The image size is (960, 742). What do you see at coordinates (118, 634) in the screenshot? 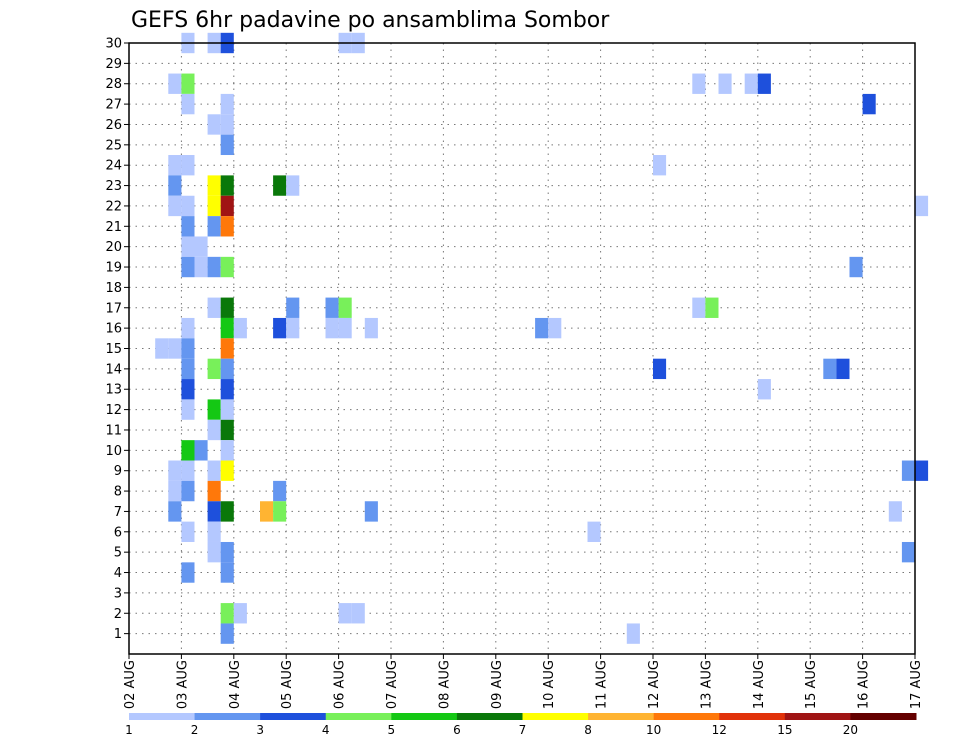
I see `y-tick-label: 1` at bounding box center [118, 634].